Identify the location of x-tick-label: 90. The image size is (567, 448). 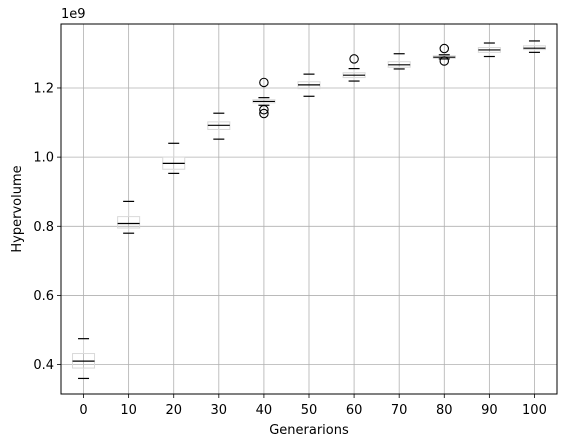
(489, 410).